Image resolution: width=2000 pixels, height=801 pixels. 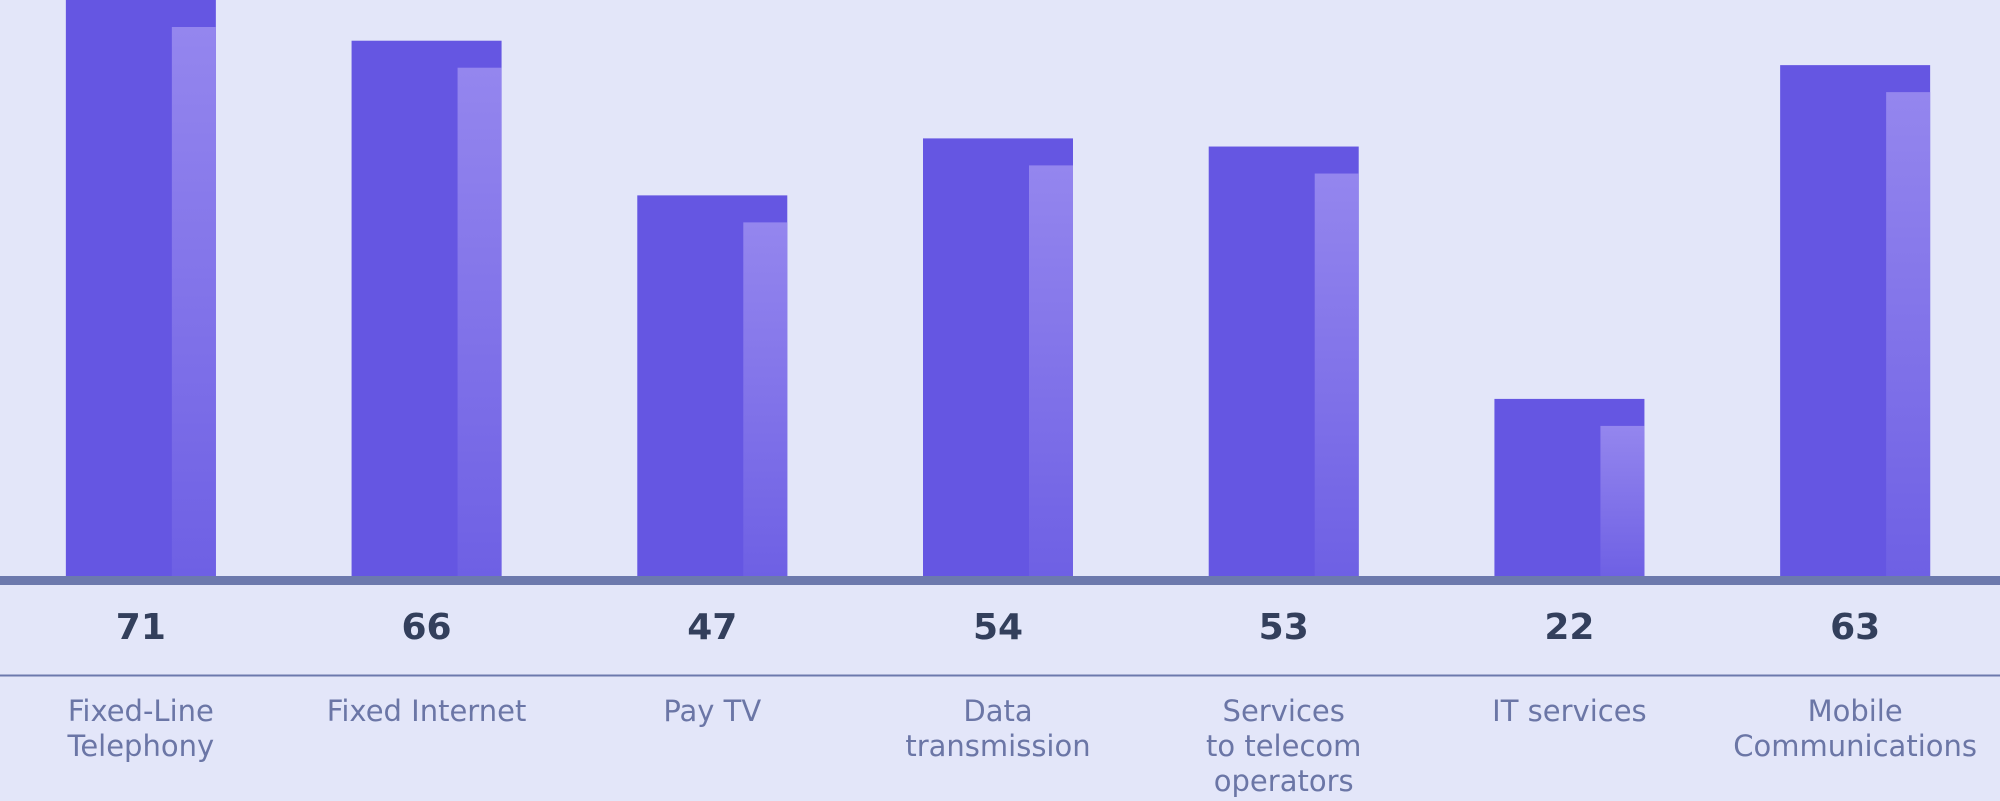 What do you see at coordinates (712, 711) in the screenshot?
I see `category-label: Pay TV` at bounding box center [712, 711].